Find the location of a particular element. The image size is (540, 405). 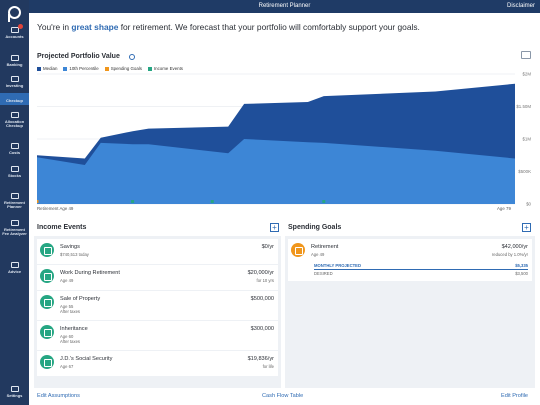

legend-swatch-spending is located at coordinates (106, 68).